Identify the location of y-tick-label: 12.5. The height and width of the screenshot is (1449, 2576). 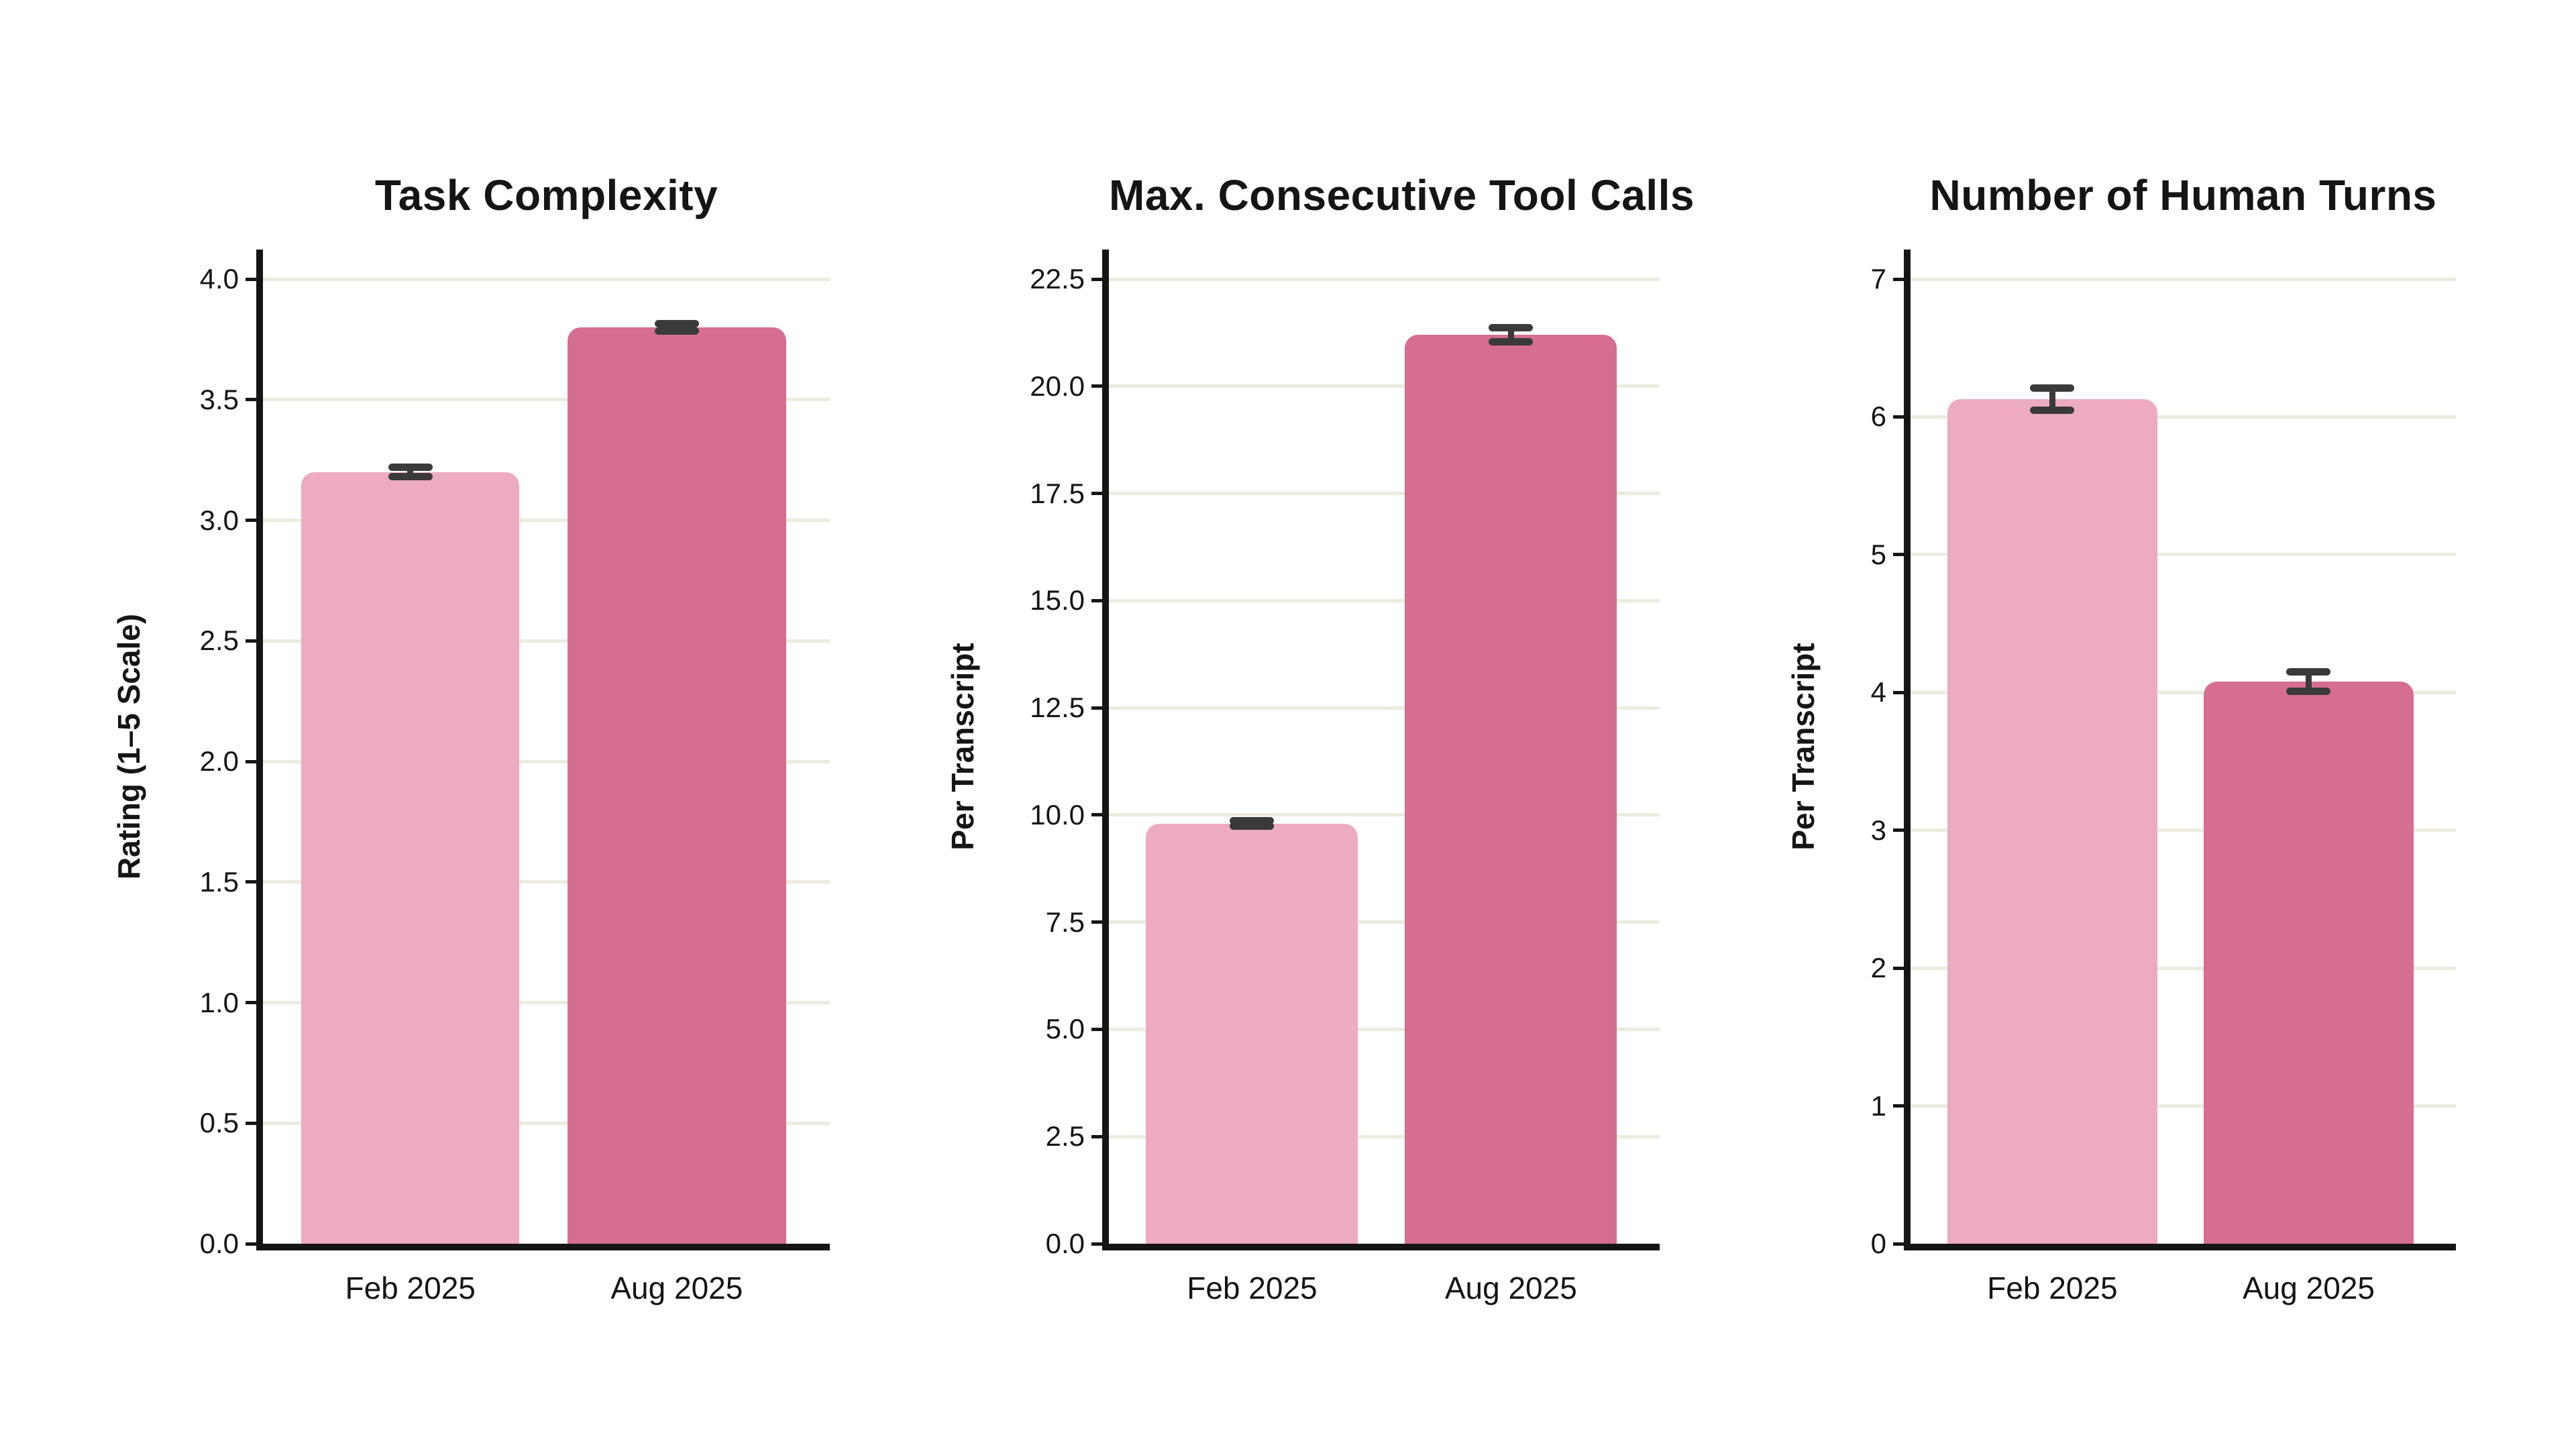
(1057, 708).